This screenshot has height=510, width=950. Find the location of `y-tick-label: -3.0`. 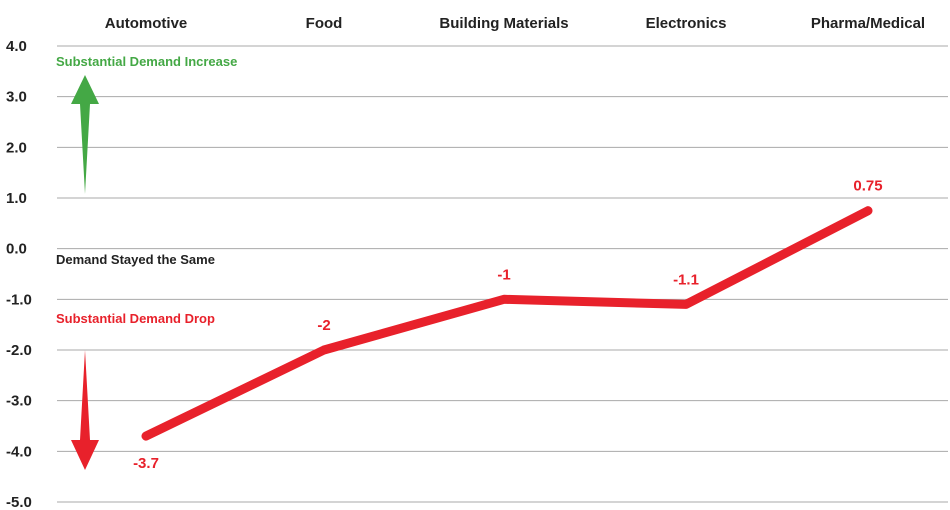

y-tick-label: -3.0 is located at coordinates (19, 401).